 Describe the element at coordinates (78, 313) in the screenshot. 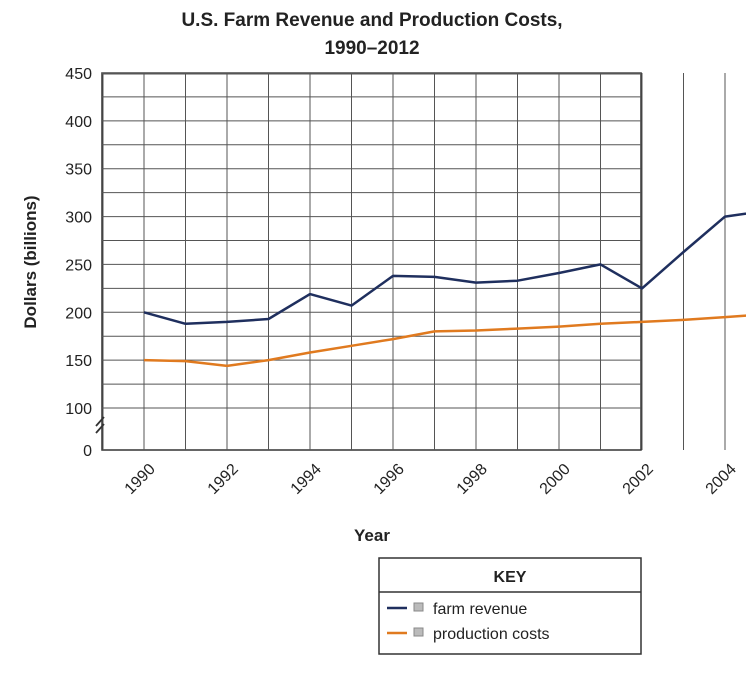

I see `y-tick-label: 200` at that location.